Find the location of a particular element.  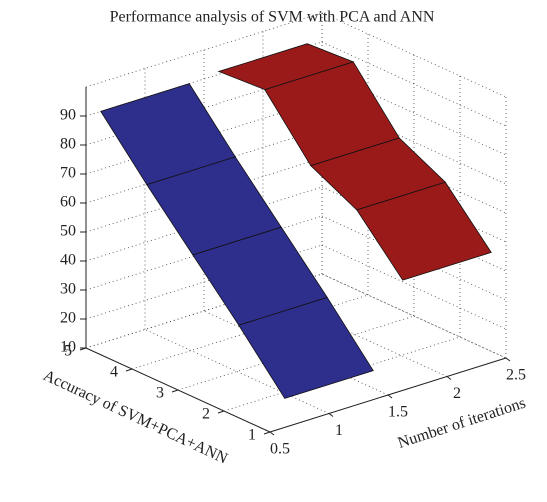

box-edge is located at coordinates (414, 55).